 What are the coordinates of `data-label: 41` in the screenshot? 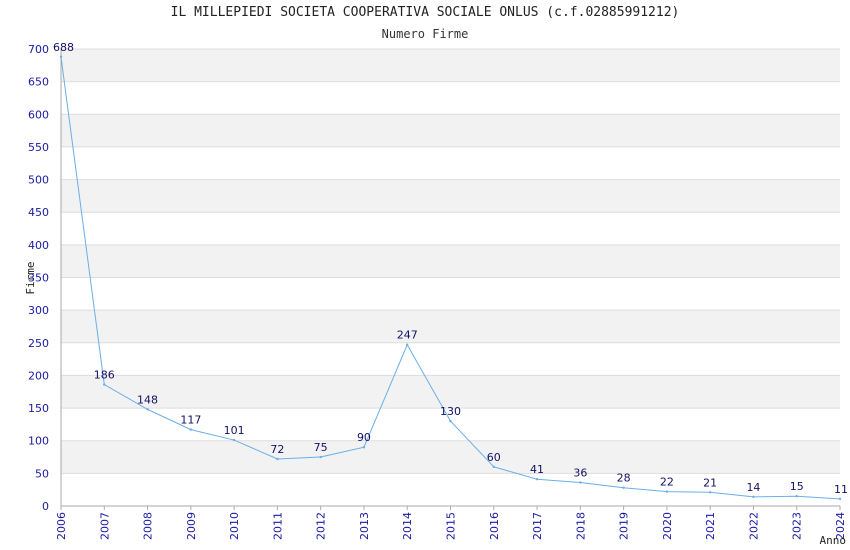 It's located at (537, 469).